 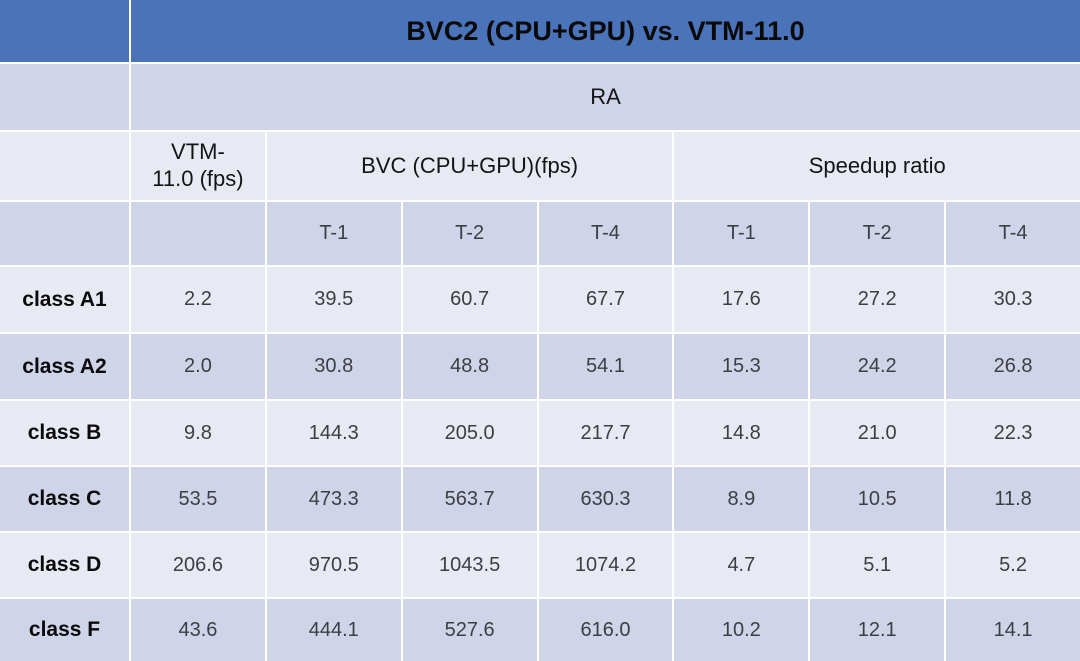 I want to click on thread-header-bvc-t4: T-4, so click(x=605, y=233).